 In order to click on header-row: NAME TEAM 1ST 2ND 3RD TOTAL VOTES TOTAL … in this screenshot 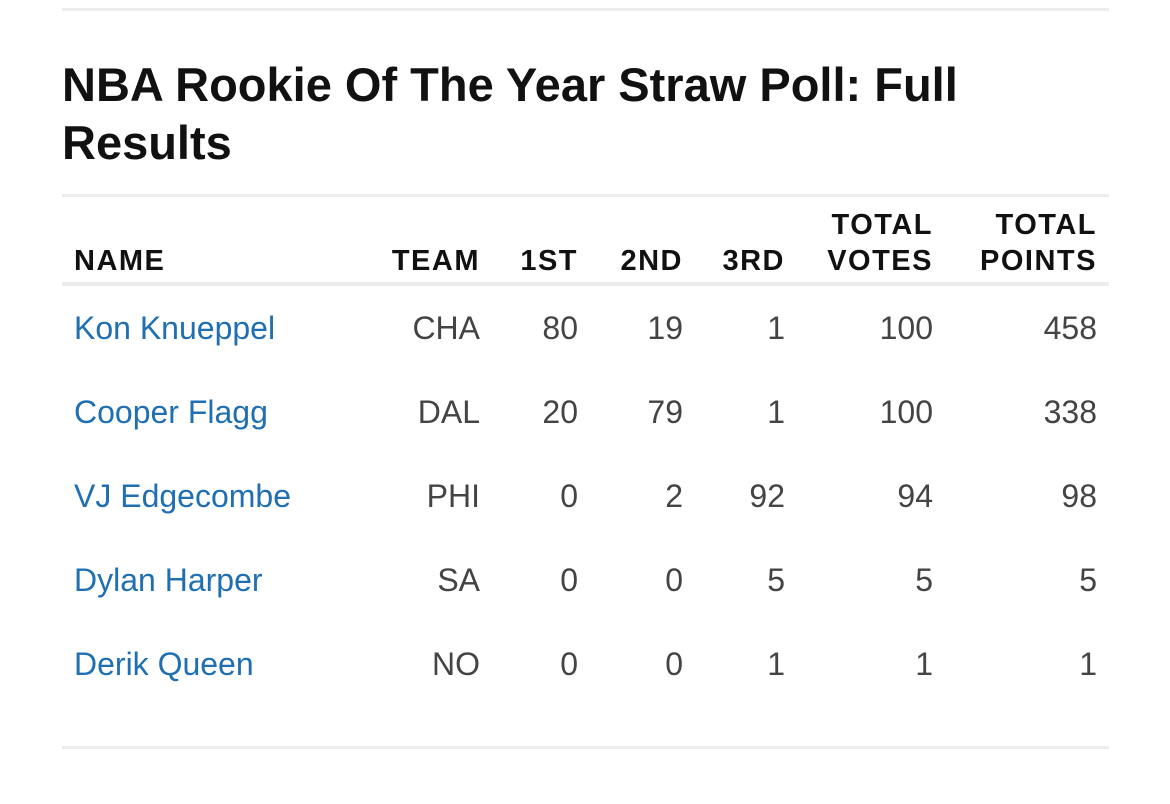, I will do `click(585, 241)`.